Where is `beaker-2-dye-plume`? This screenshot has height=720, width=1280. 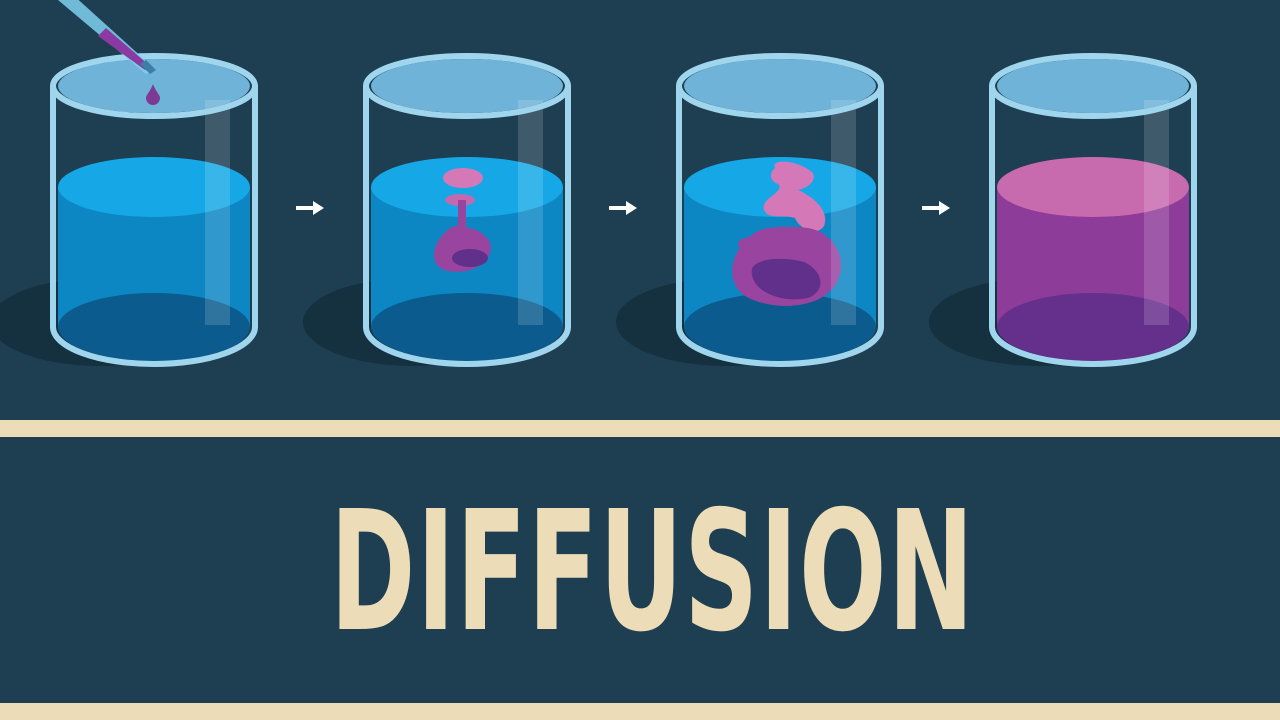
beaker-2-dye-plume is located at coordinates (462, 220).